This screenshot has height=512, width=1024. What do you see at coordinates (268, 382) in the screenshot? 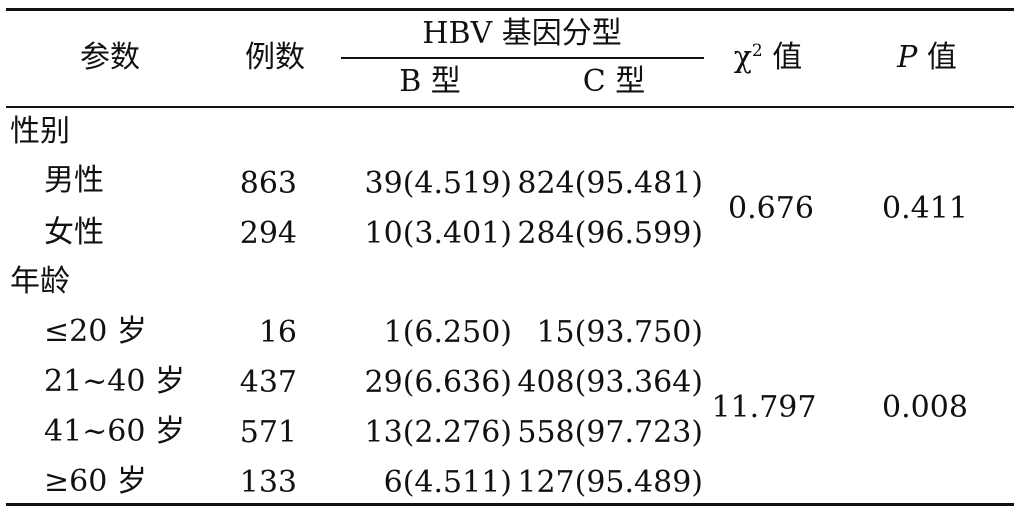
I see `row-count: 437` at bounding box center [268, 382].